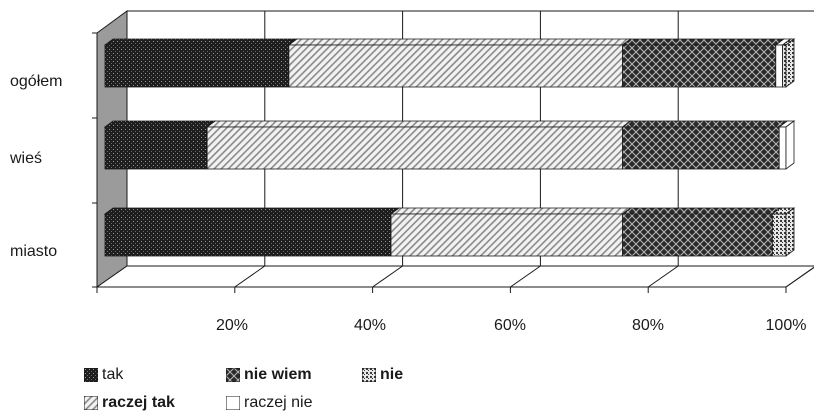  I want to click on legend-item-nie: nie, so click(382, 375).